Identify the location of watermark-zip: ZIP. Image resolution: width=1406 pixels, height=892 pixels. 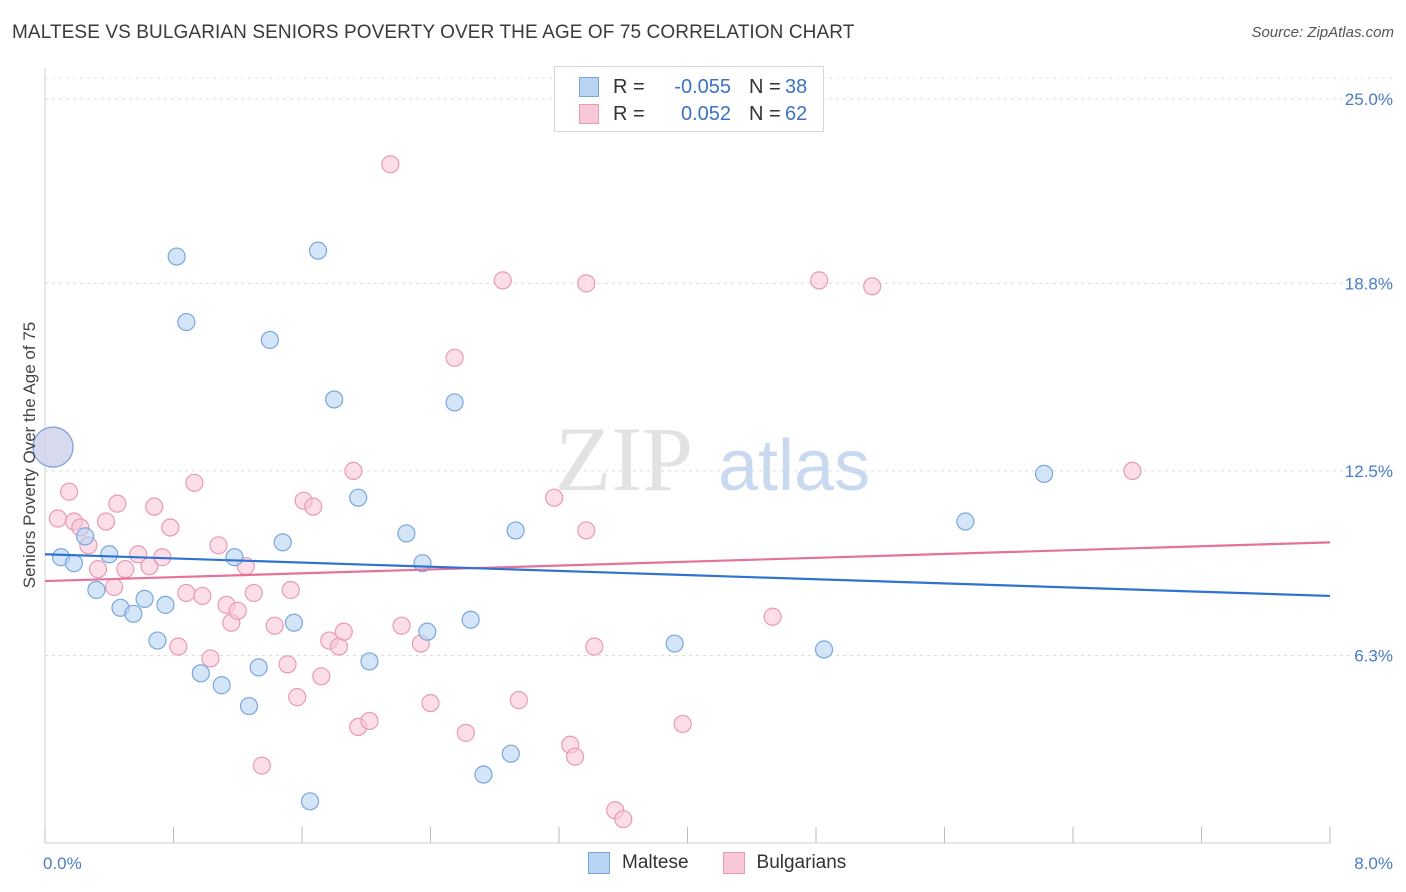
(624, 459).